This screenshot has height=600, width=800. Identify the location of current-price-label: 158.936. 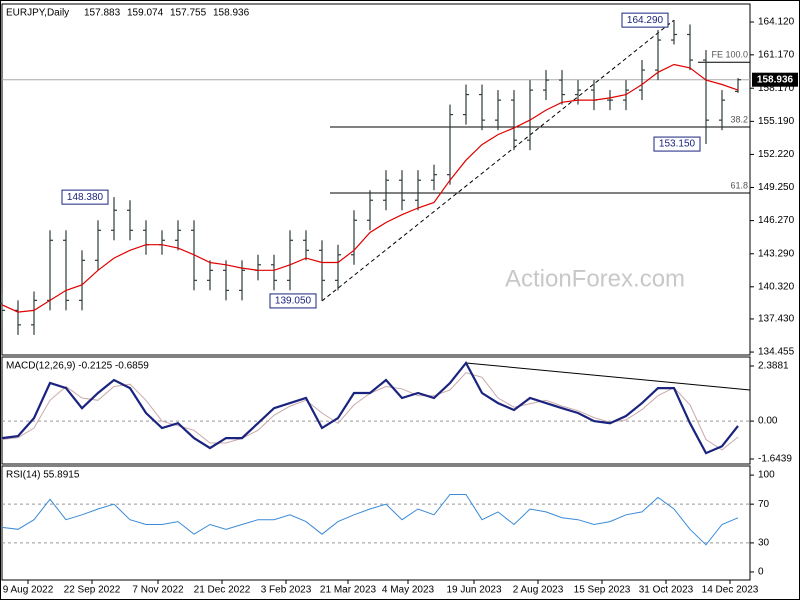
(775, 79).